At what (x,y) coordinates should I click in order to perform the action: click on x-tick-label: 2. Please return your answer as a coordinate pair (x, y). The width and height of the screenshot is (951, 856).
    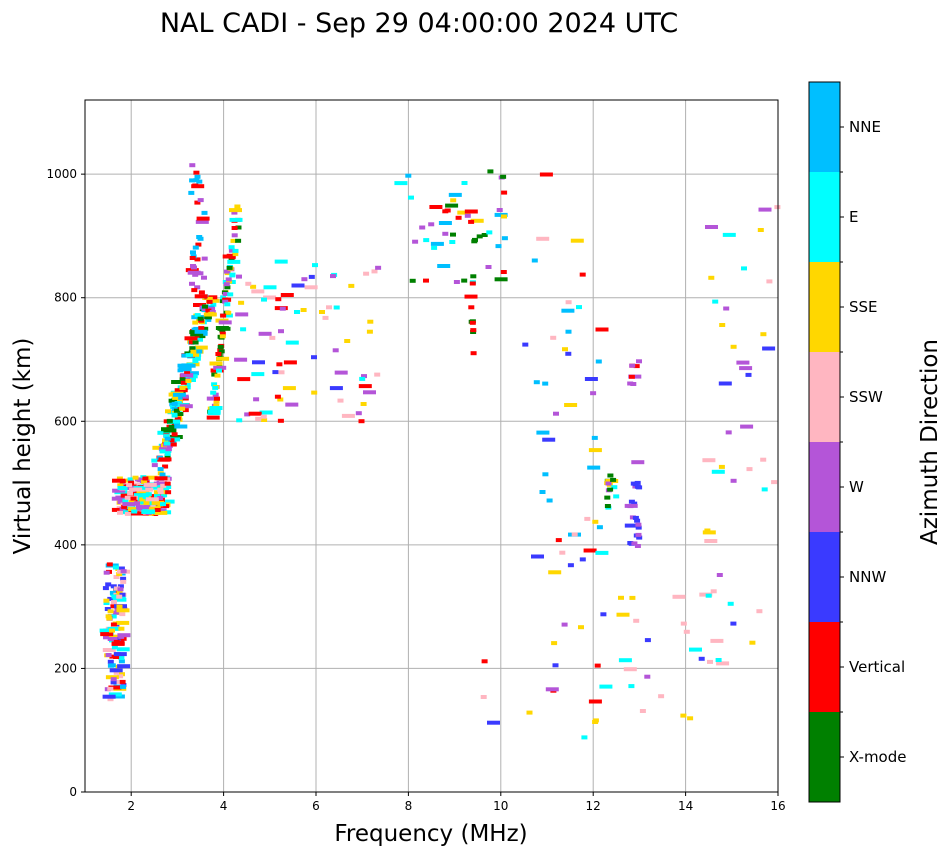
    Looking at the image, I should click on (131, 806).